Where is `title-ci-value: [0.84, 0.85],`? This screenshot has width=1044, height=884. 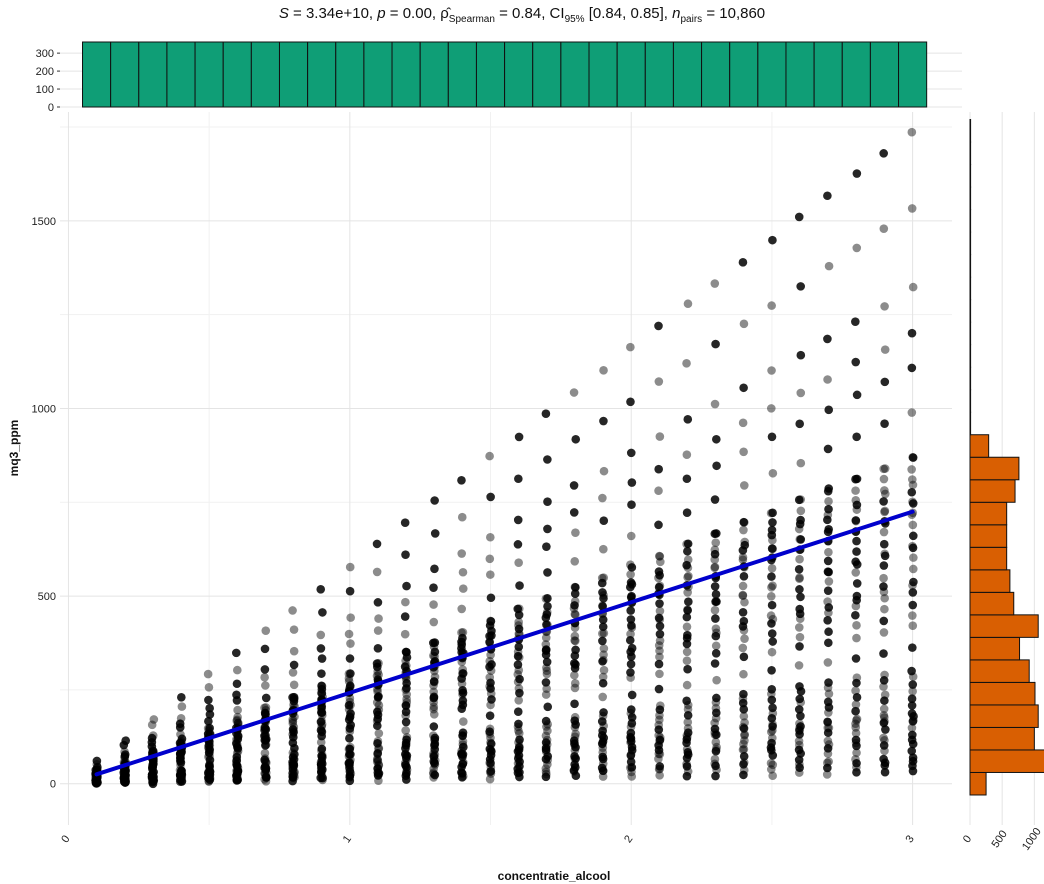
title-ci-value: [0.84, 0.85], is located at coordinates (628, 13).